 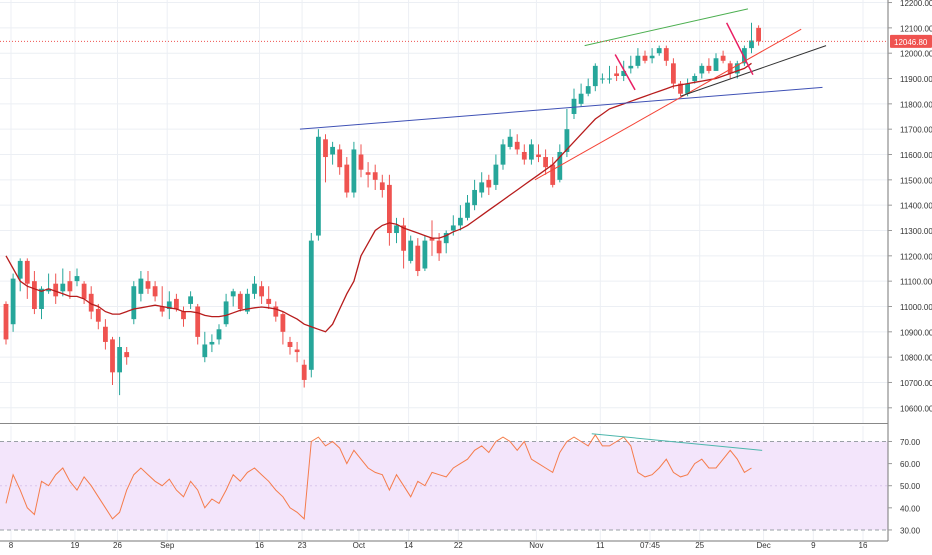 What do you see at coordinates (458, 545) in the screenshot?
I see `x-tick-label: 22` at bounding box center [458, 545].